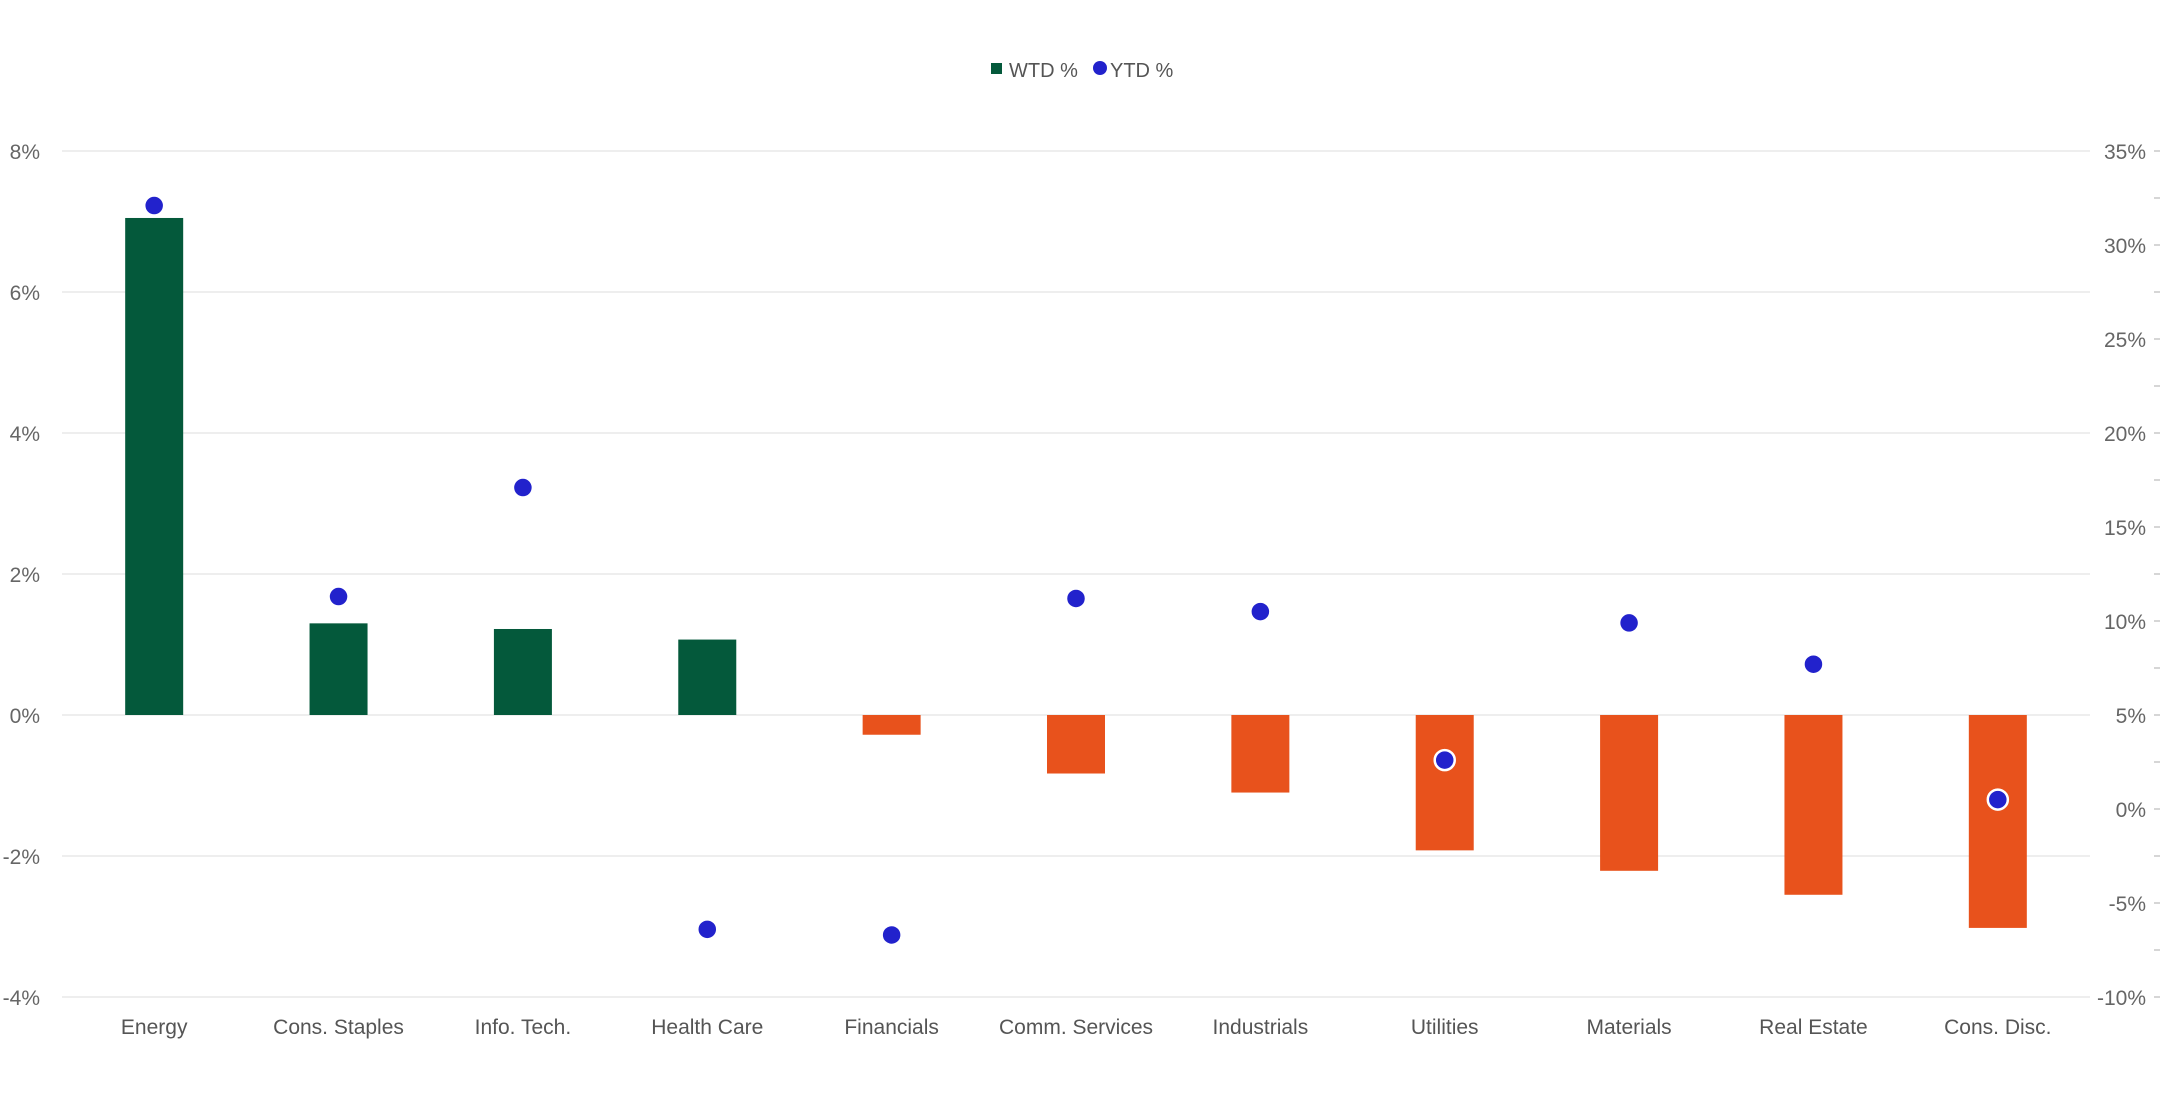 Image resolution: width=2160 pixels, height=1111 pixels. Describe the element at coordinates (25, 293) in the screenshot. I see `left-tick-label: 6%` at that location.